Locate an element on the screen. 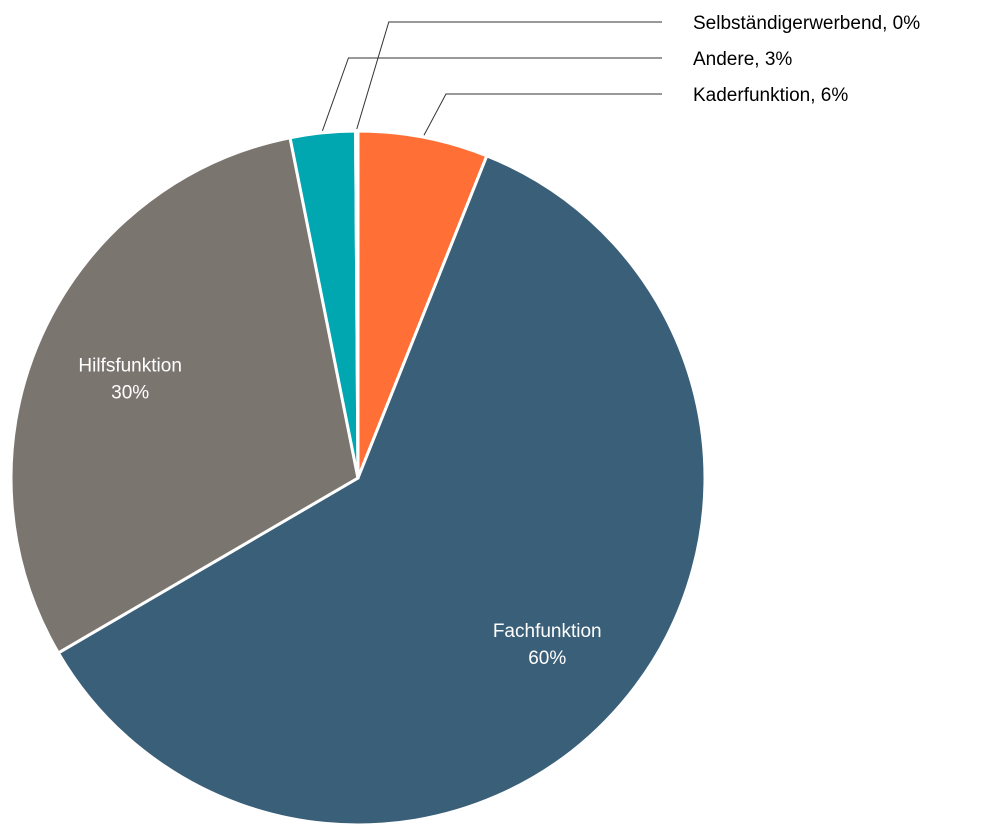 This screenshot has width=993, height=825. slice-label-hilfsfunktion: Hilfsfunktion 30% is located at coordinates (130, 380).